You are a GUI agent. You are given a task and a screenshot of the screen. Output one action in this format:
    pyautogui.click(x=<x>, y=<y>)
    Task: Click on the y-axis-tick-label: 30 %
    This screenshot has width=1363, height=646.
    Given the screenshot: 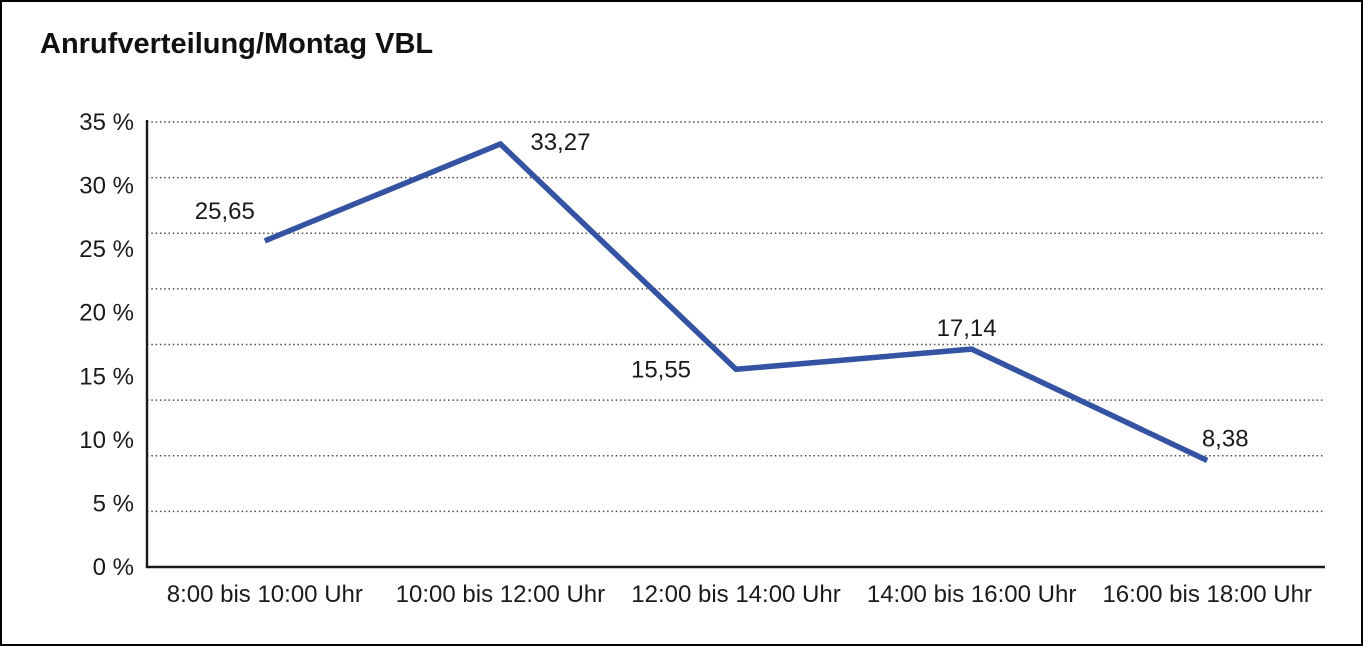 What is the action you would take?
    pyautogui.click(x=106, y=186)
    